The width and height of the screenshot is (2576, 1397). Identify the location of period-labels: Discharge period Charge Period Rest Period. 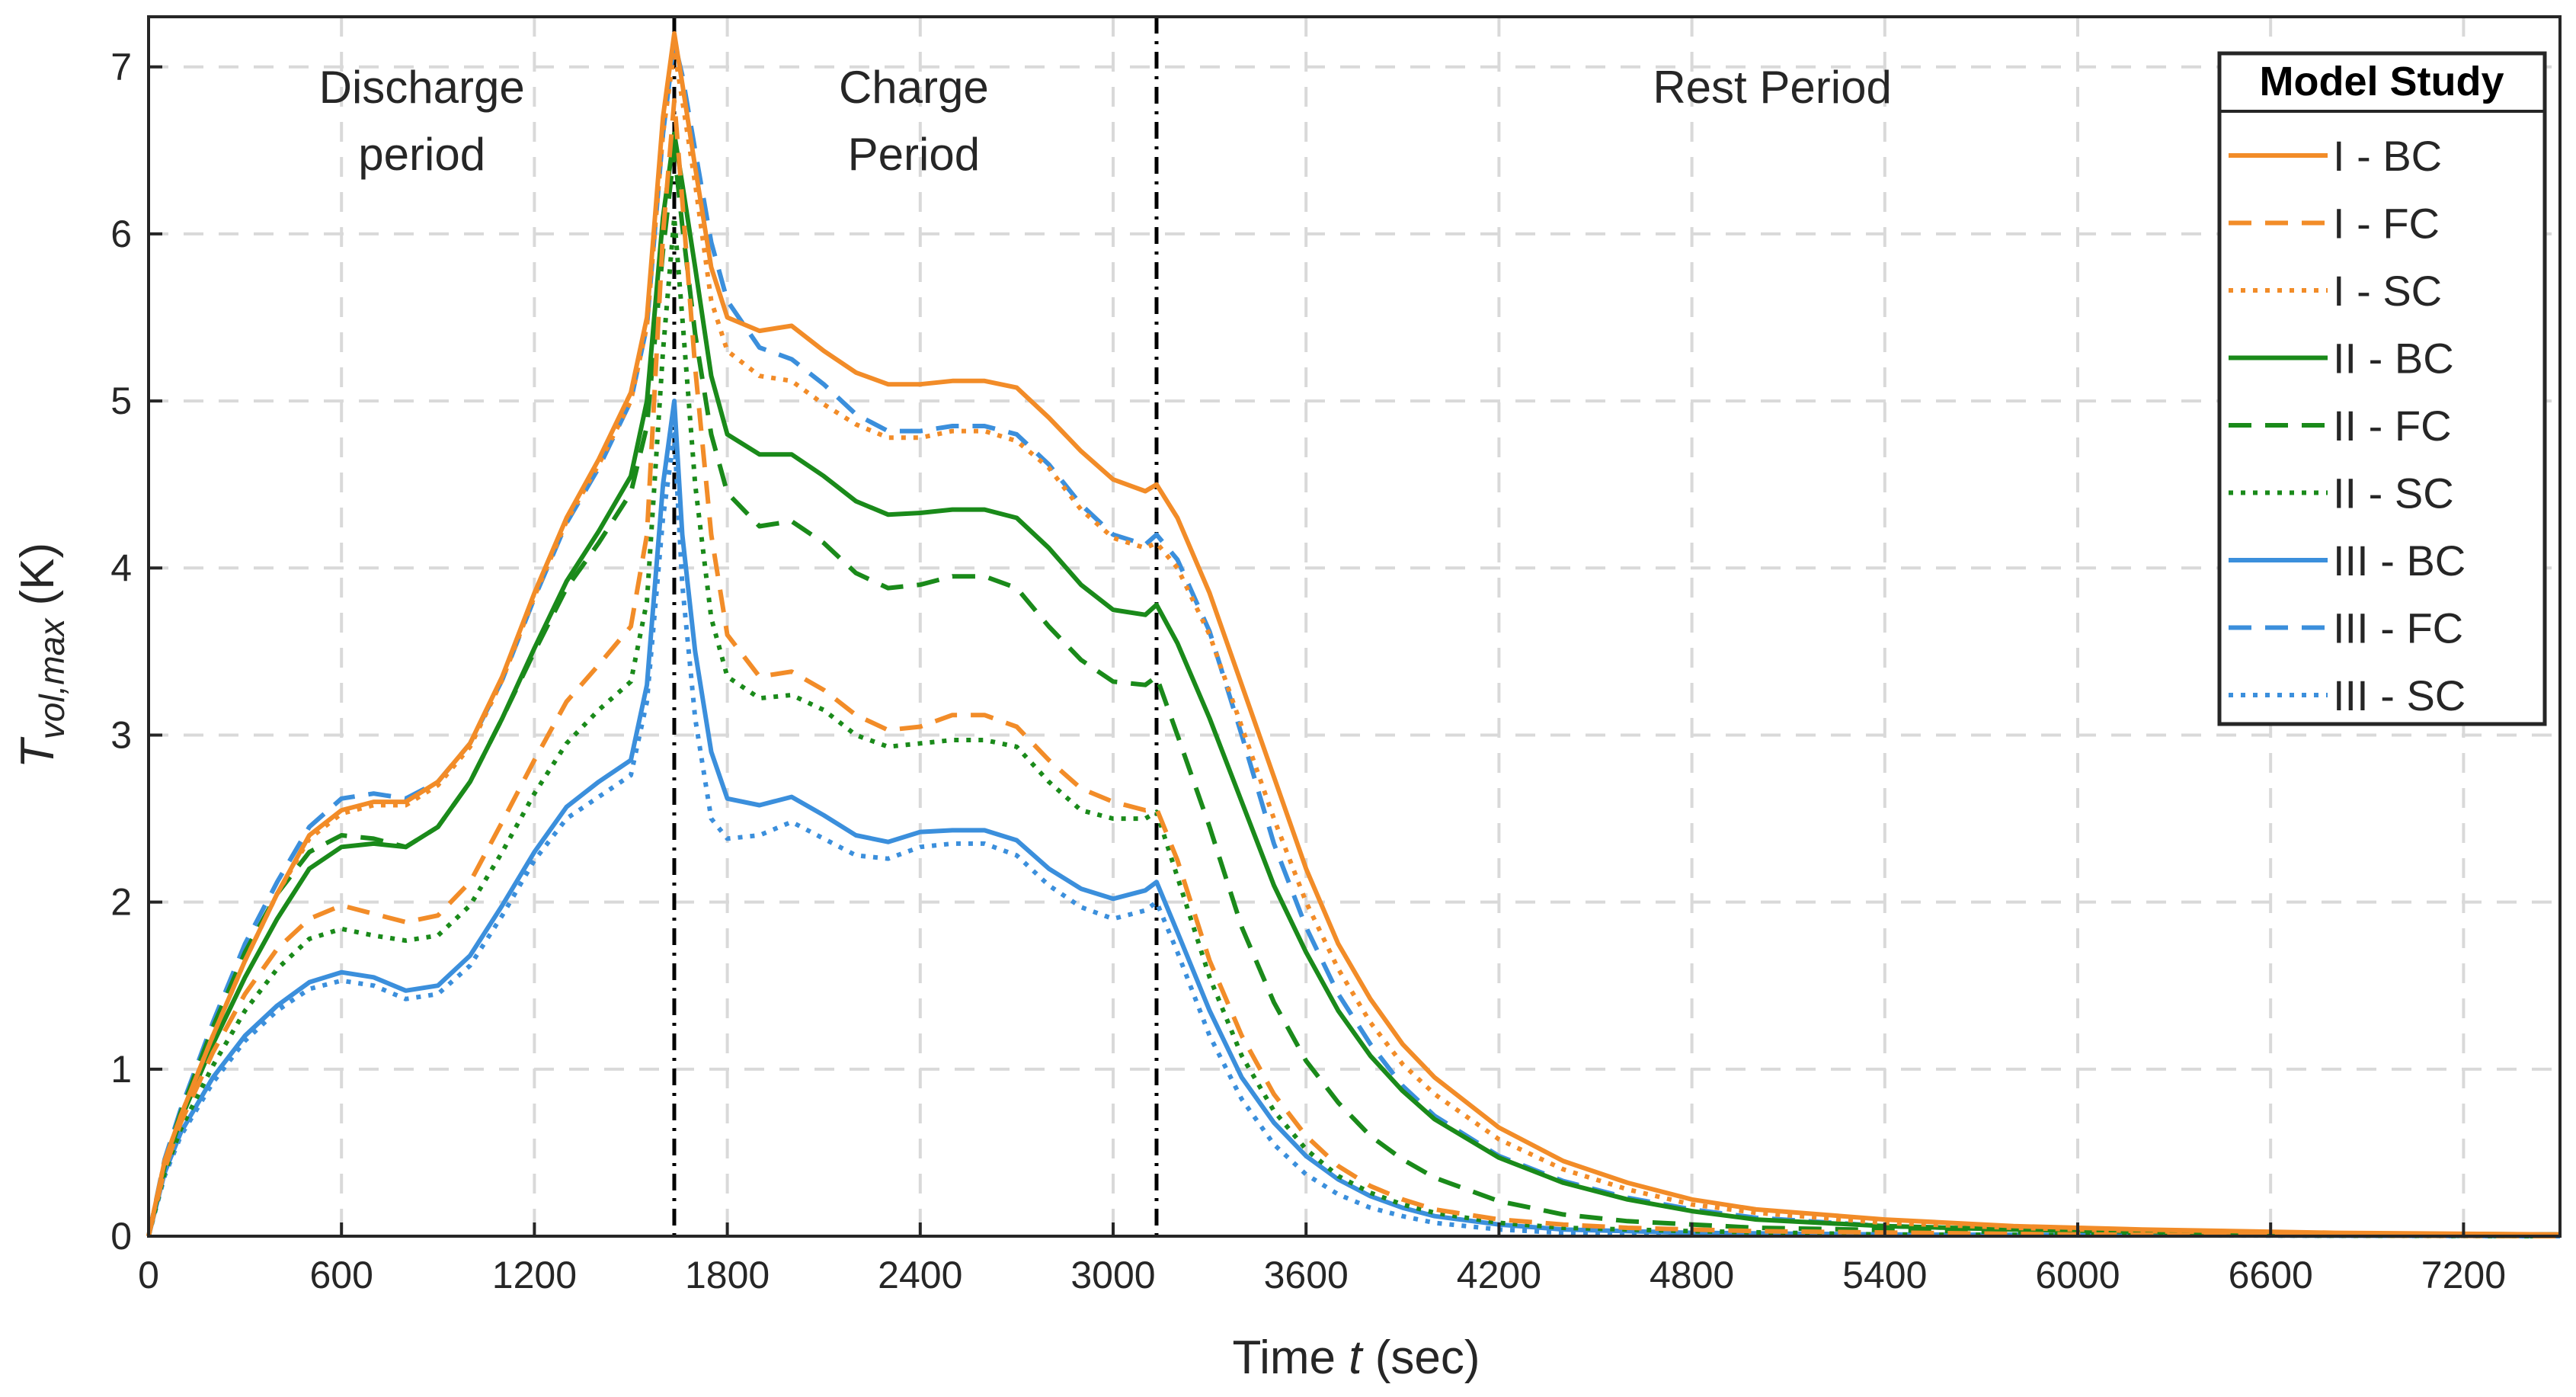
(1105, 121).